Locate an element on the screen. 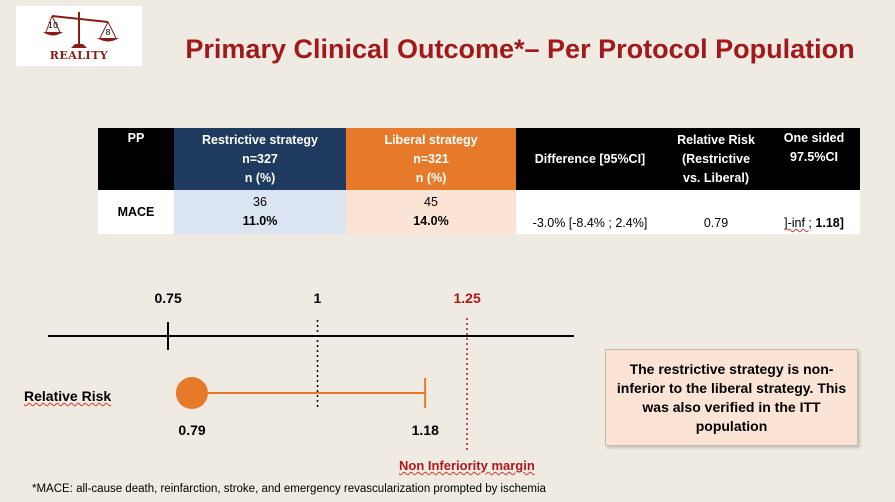  header-restrictive: Restrictive strategy n=327 n (%) is located at coordinates (260, 159).